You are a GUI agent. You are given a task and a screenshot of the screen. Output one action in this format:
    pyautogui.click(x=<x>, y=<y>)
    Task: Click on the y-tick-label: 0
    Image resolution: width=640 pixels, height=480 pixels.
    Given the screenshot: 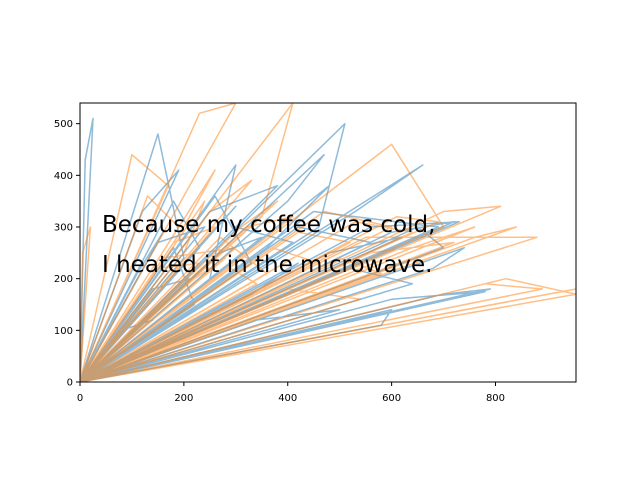 What is the action you would take?
    pyautogui.click(x=70, y=383)
    